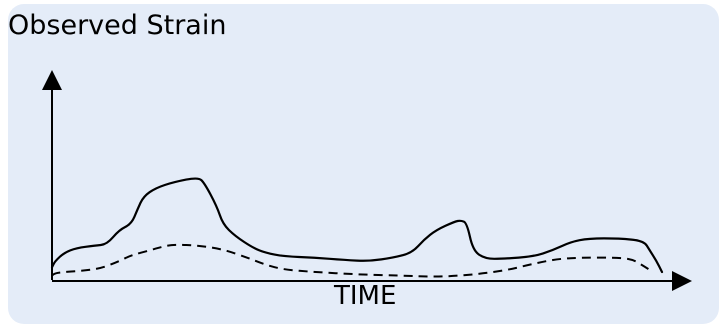 The width and height of the screenshot is (725, 329). What do you see at coordinates (365, 296) in the screenshot?
I see `x-axis-label: TIME` at bounding box center [365, 296].